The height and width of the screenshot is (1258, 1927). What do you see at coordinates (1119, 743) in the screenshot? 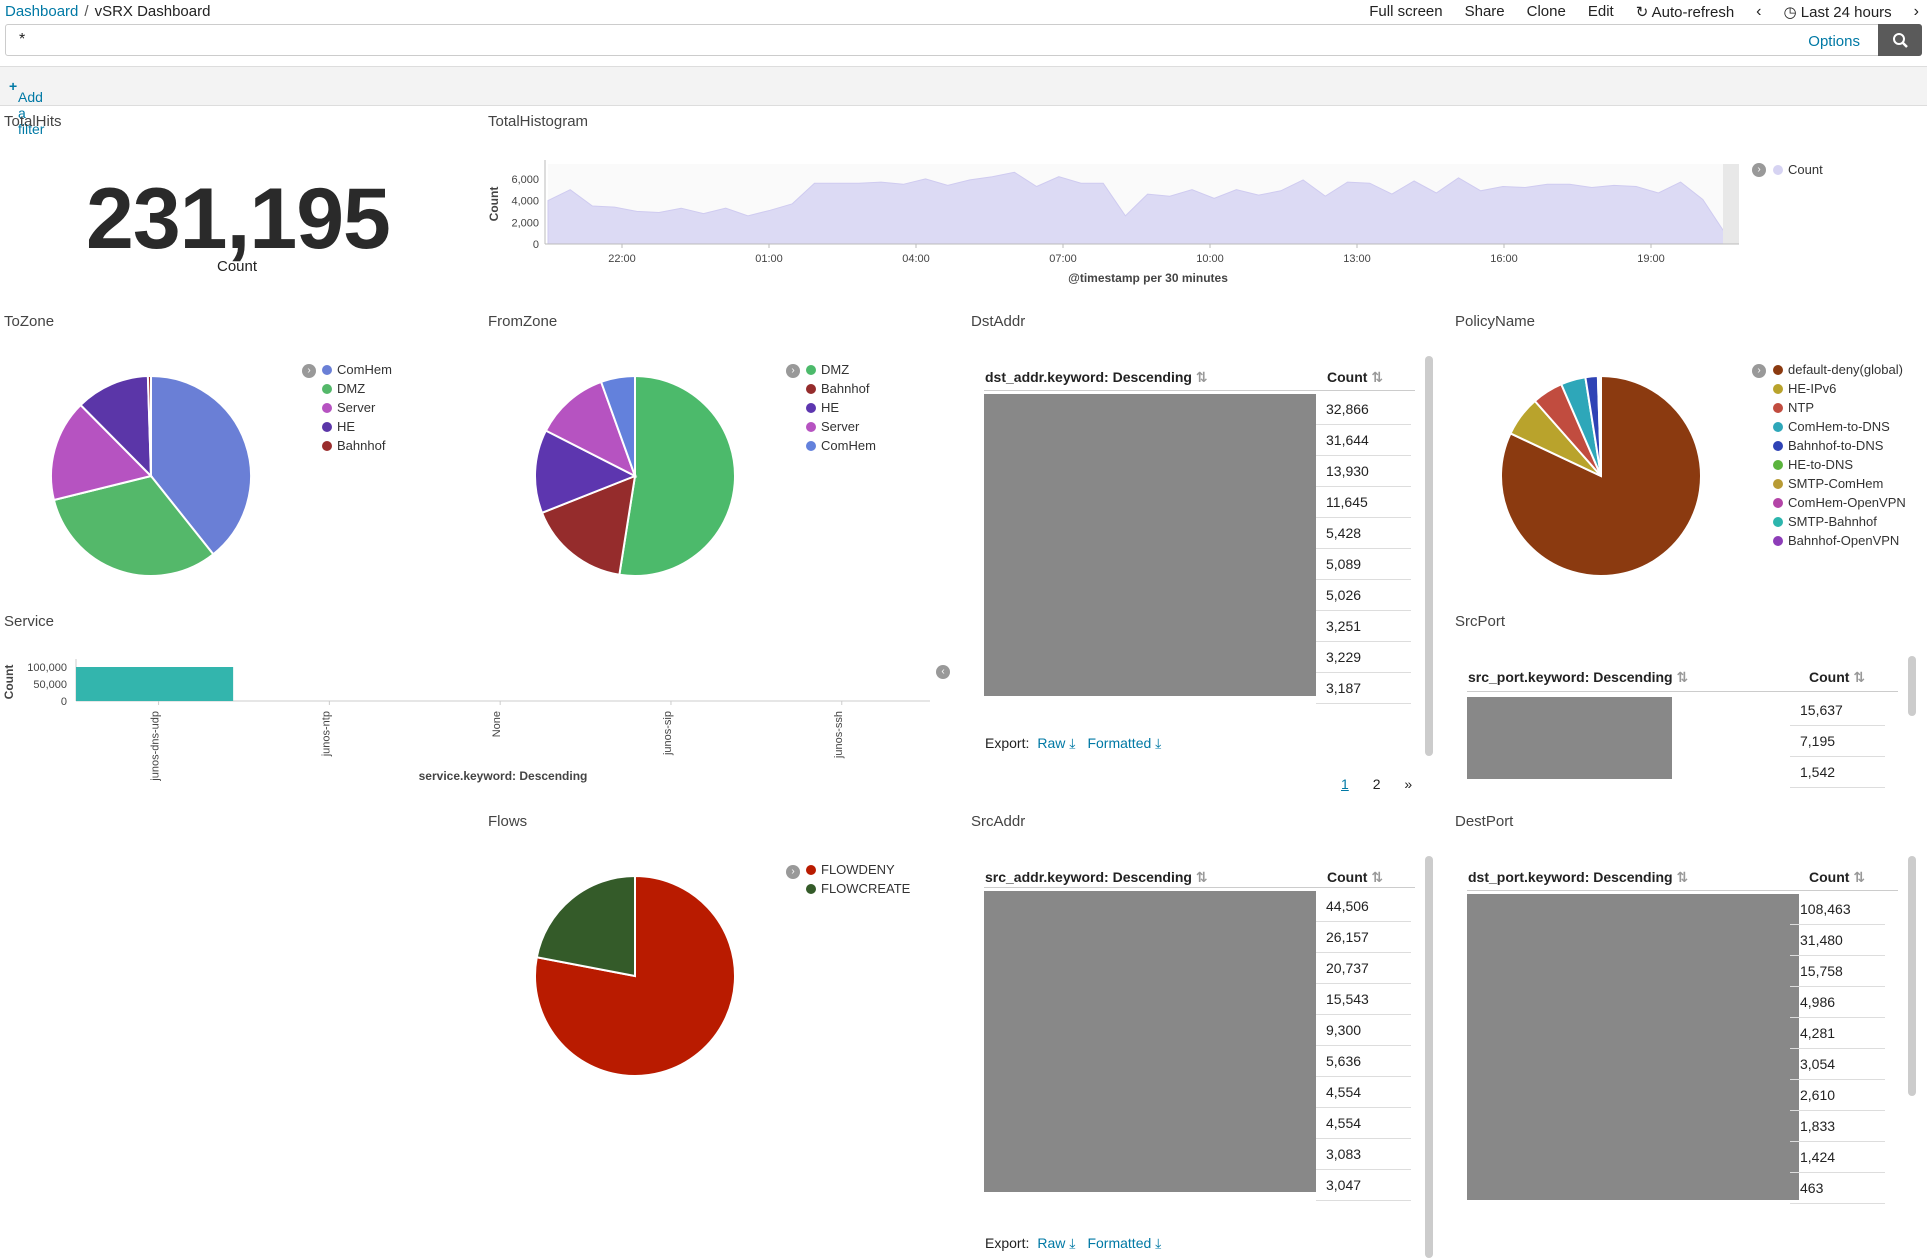
I see `formatted-label: Formatted` at bounding box center [1119, 743].